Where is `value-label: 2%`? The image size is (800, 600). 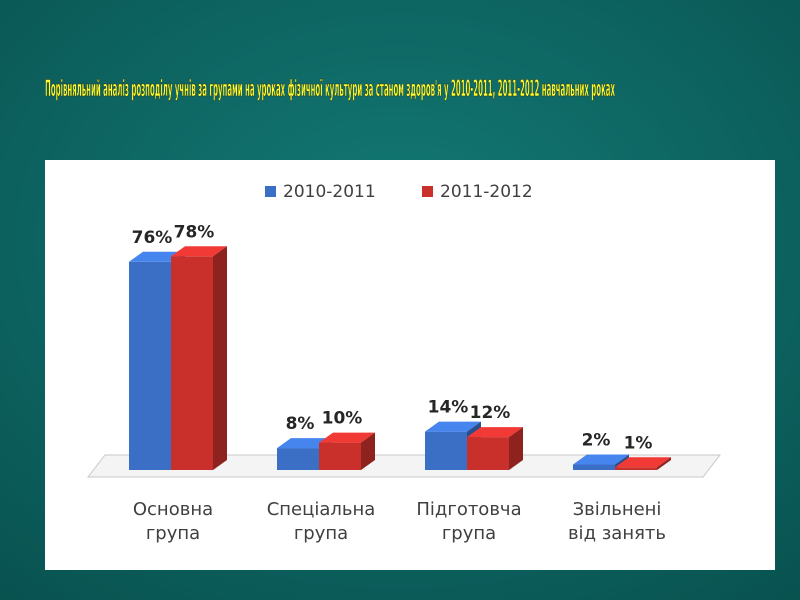
value-label: 2% is located at coordinates (596, 441).